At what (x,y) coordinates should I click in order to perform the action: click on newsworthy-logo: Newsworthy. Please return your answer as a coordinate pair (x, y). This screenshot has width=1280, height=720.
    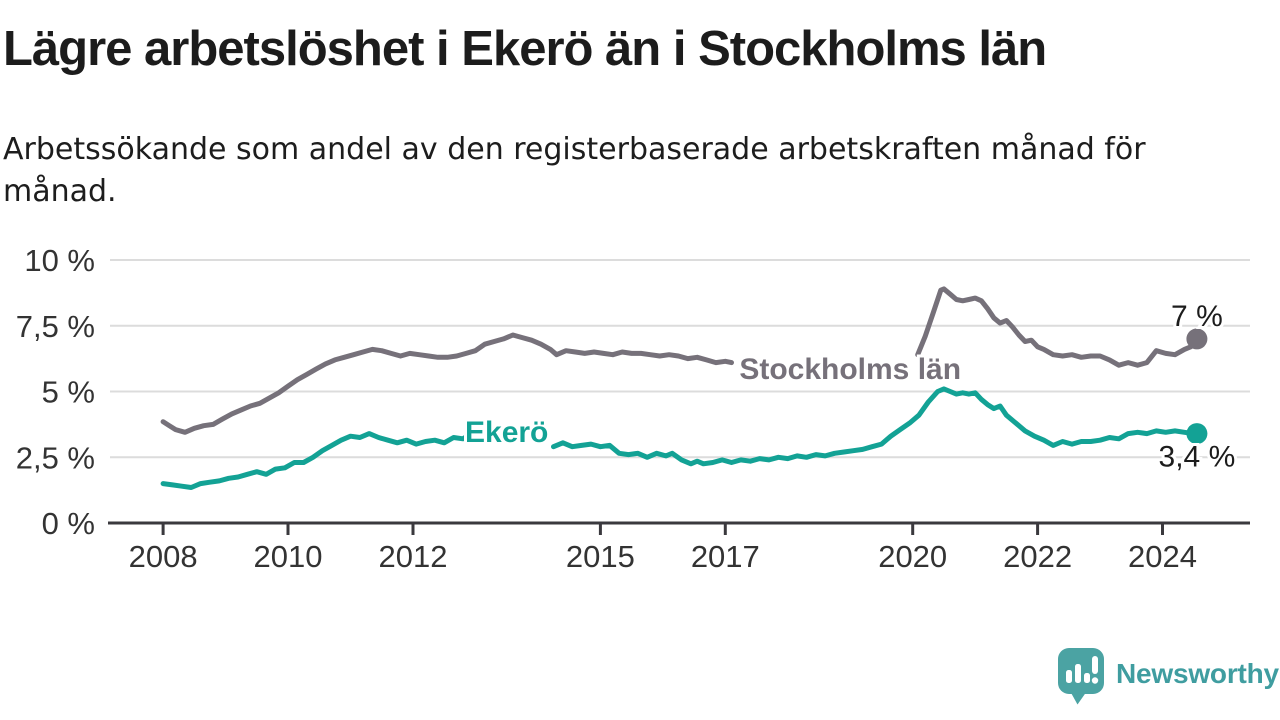
    Looking at the image, I should click on (1167, 676).